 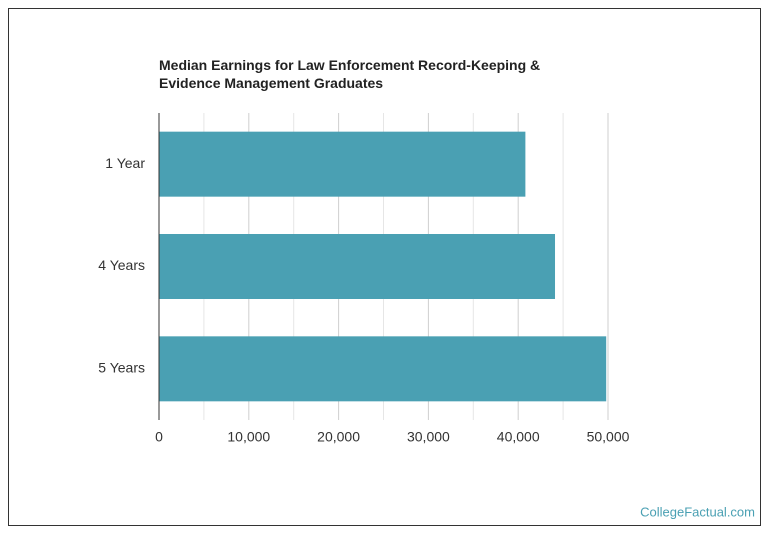 What do you see at coordinates (428, 437) in the screenshot?
I see `x-tick-label: 30,000` at bounding box center [428, 437].